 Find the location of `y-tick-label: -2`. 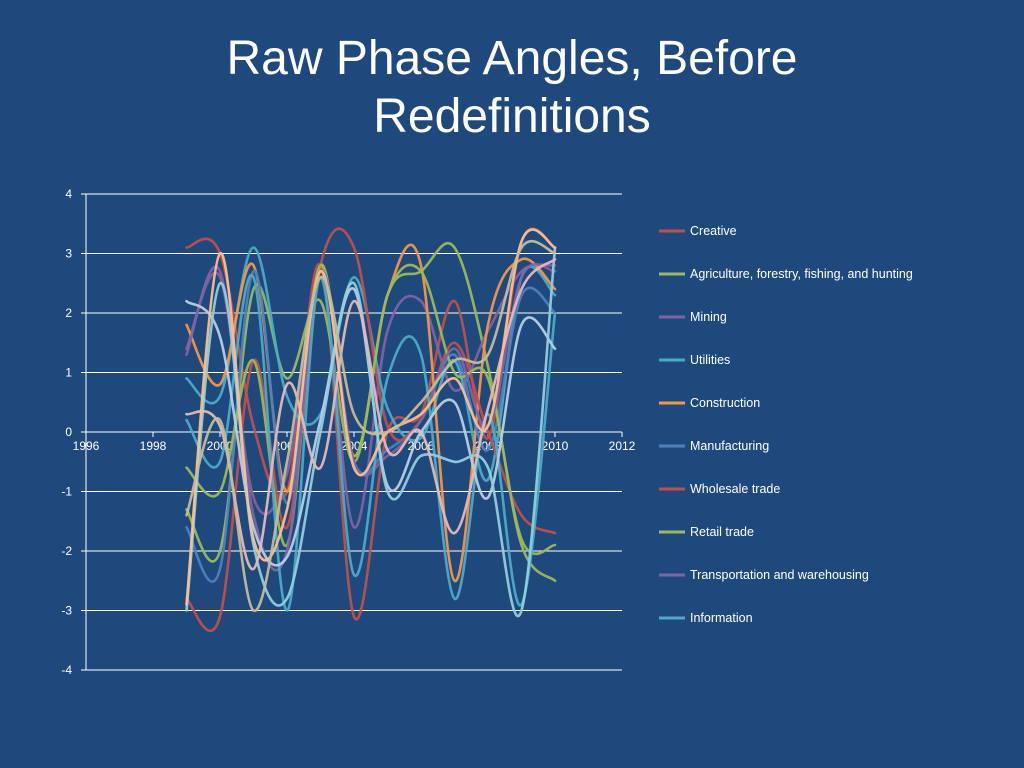

y-tick-label: -2 is located at coordinates (66, 551).